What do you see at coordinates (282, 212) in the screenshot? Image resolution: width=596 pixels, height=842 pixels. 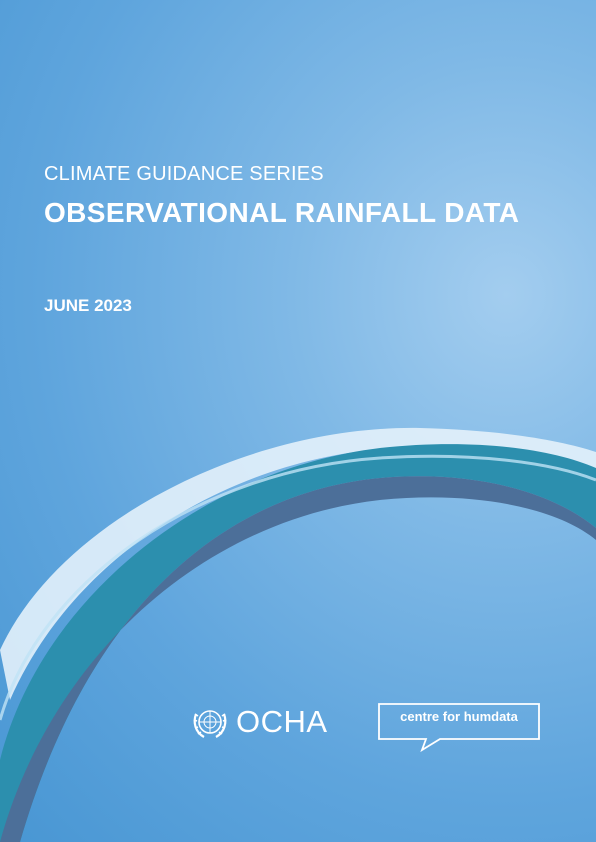 I see `document-title: OBSERVATIONAL RAINFALL DATA` at bounding box center [282, 212].